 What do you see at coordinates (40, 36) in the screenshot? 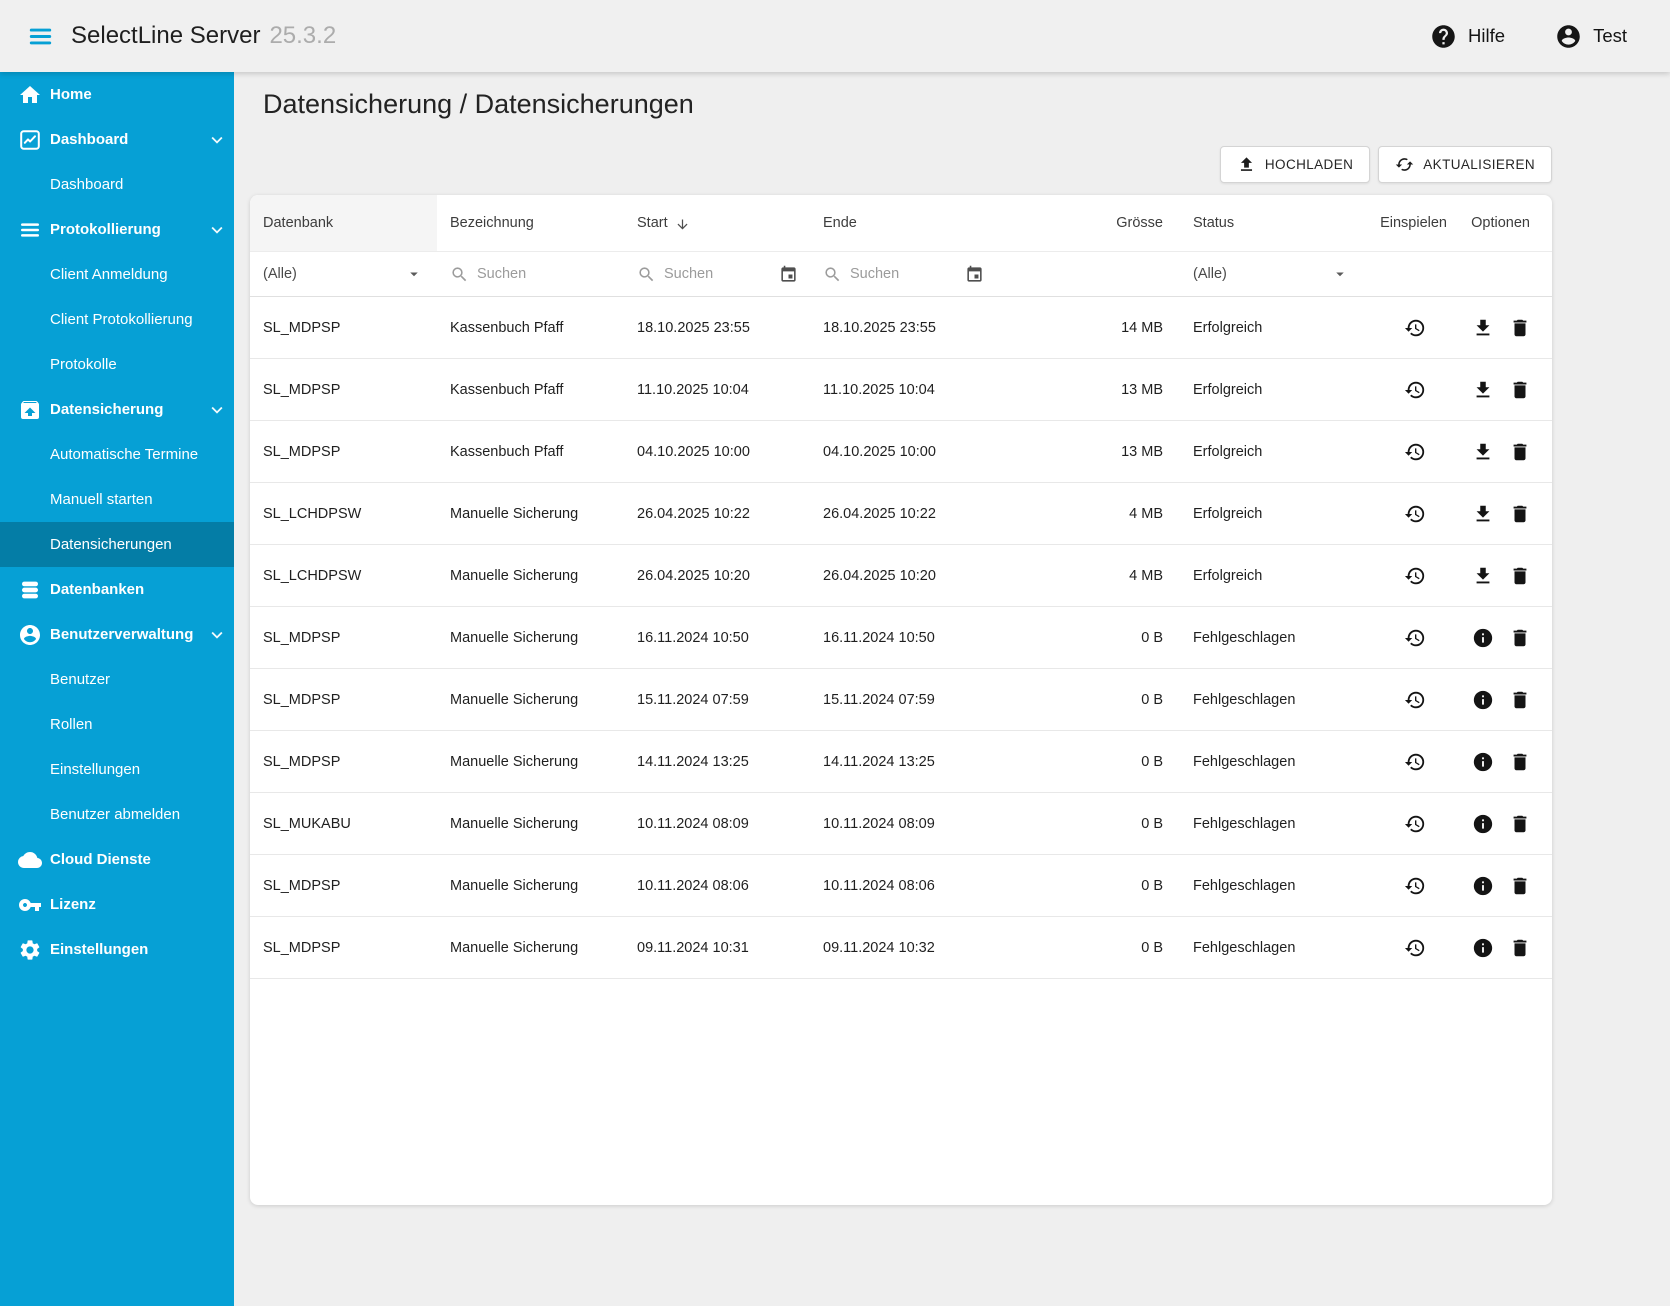
I see `menu-icon` at bounding box center [40, 36].